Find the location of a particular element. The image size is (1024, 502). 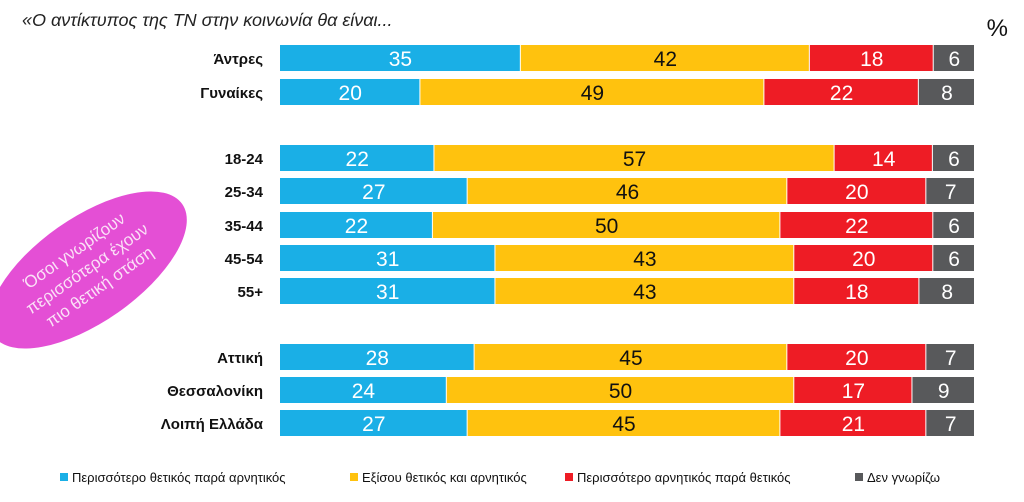

category-label: 45-54 is located at coordinates (244, 259).